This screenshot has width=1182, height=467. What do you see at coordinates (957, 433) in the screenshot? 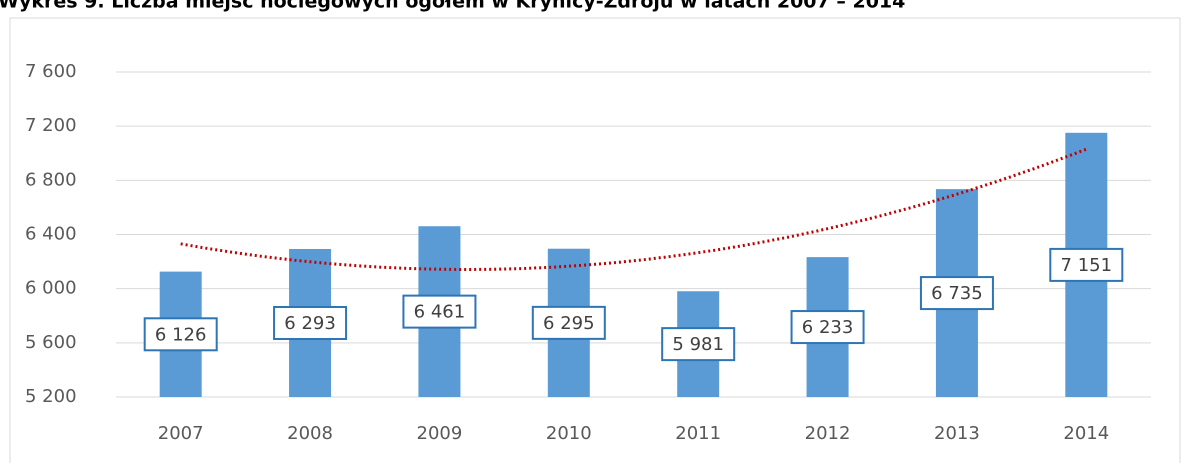
I see `x-tick-label: 2013` at bounding box center [957, 433].